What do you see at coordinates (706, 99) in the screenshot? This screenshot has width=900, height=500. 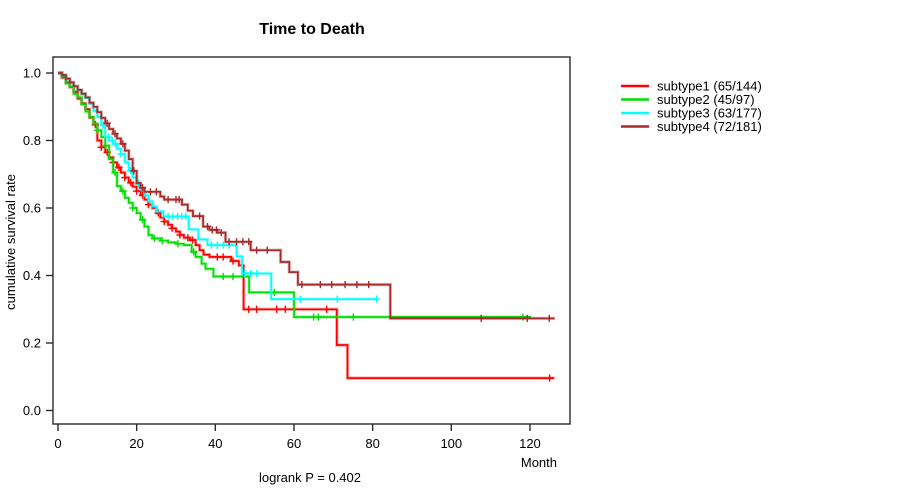 I see `legend-label-subtype2: subtype2 (45/97)` at bounding box center [706, 99].